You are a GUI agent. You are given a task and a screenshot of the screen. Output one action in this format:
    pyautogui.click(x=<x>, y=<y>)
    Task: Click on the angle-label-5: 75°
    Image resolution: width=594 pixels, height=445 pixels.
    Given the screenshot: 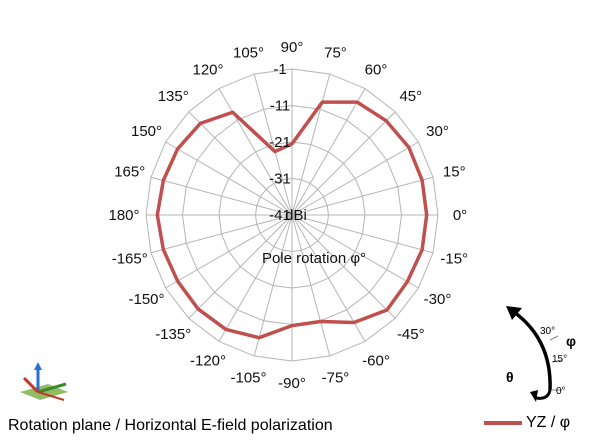 What is the action you would take?
    pyautogui.click(x=335, y=53)
    